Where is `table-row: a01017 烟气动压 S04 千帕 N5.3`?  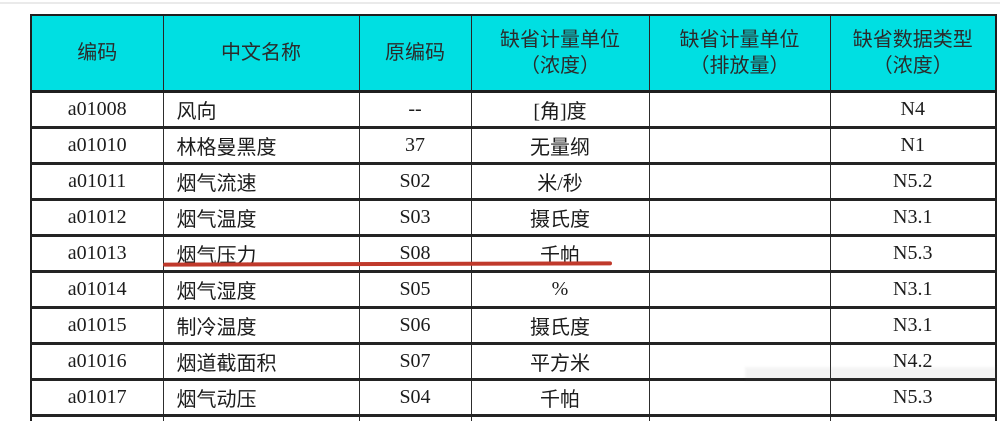
table-row: a01017 烟气动压 S04 千帕 N5.3 is located at coordinates (513, 398).